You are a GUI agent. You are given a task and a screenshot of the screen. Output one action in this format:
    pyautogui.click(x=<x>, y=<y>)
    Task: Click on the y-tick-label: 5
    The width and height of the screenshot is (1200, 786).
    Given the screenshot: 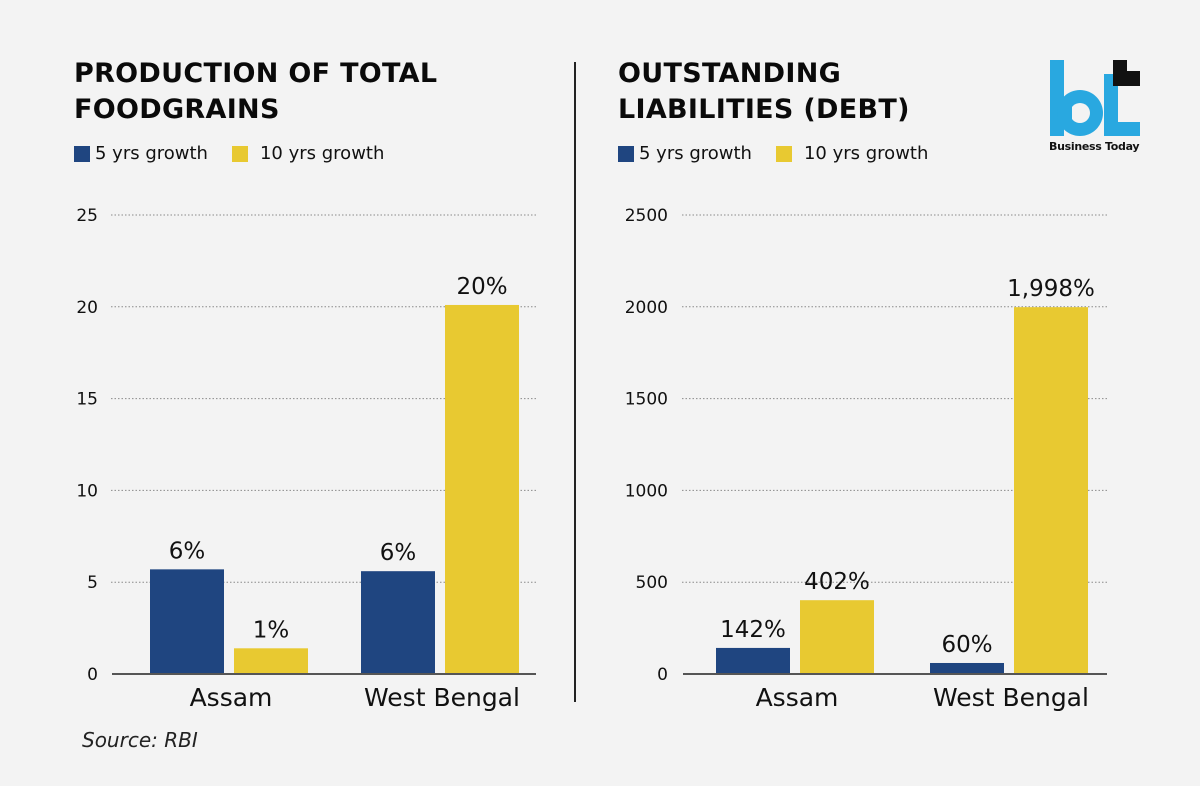 What is the action you would take?
    pyautogui.click(x=92, y=583)
    